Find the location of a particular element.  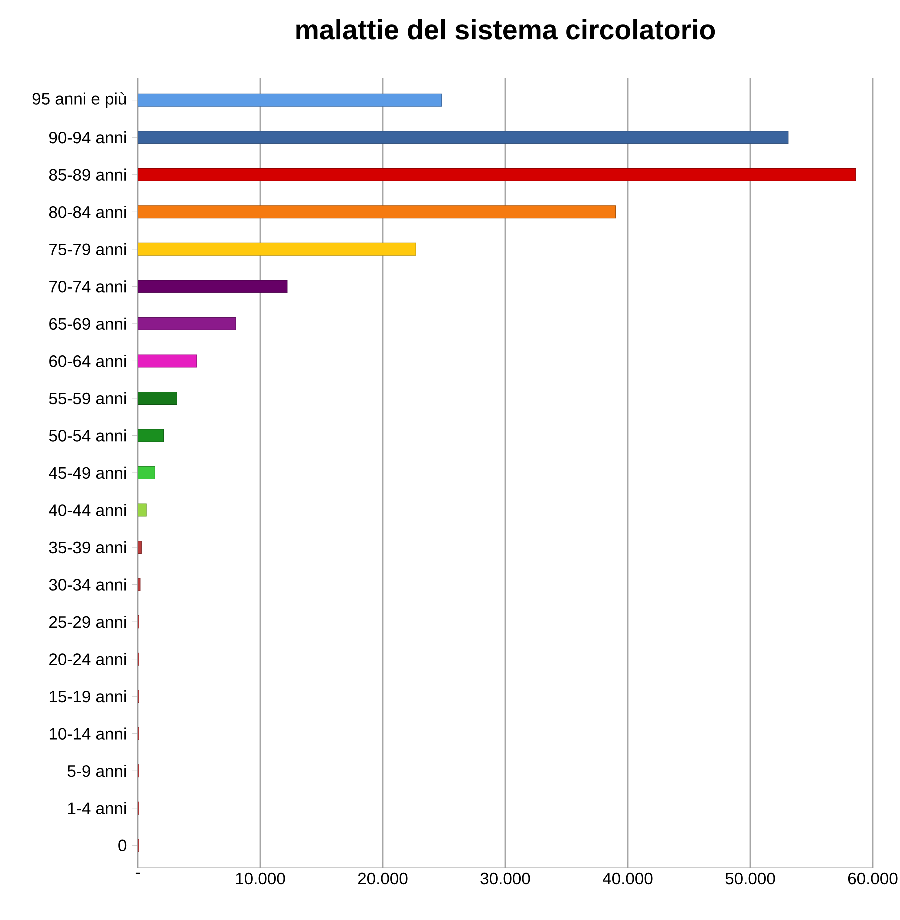

y-tick-label: 0 is located at coordinates (122, 846).